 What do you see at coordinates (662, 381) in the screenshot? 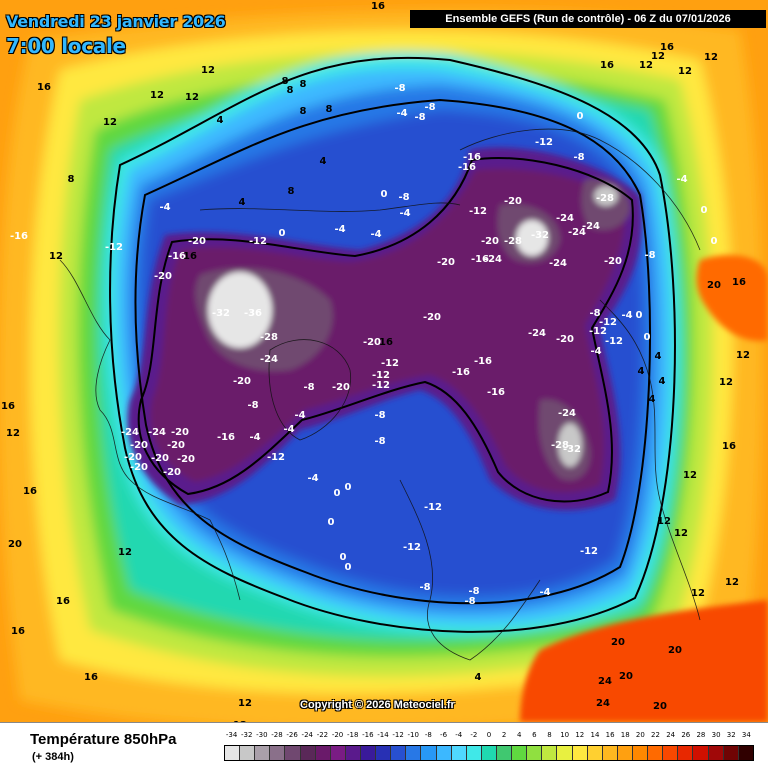
I see `isotherm-label: 4` at bounding box center [662, 381].